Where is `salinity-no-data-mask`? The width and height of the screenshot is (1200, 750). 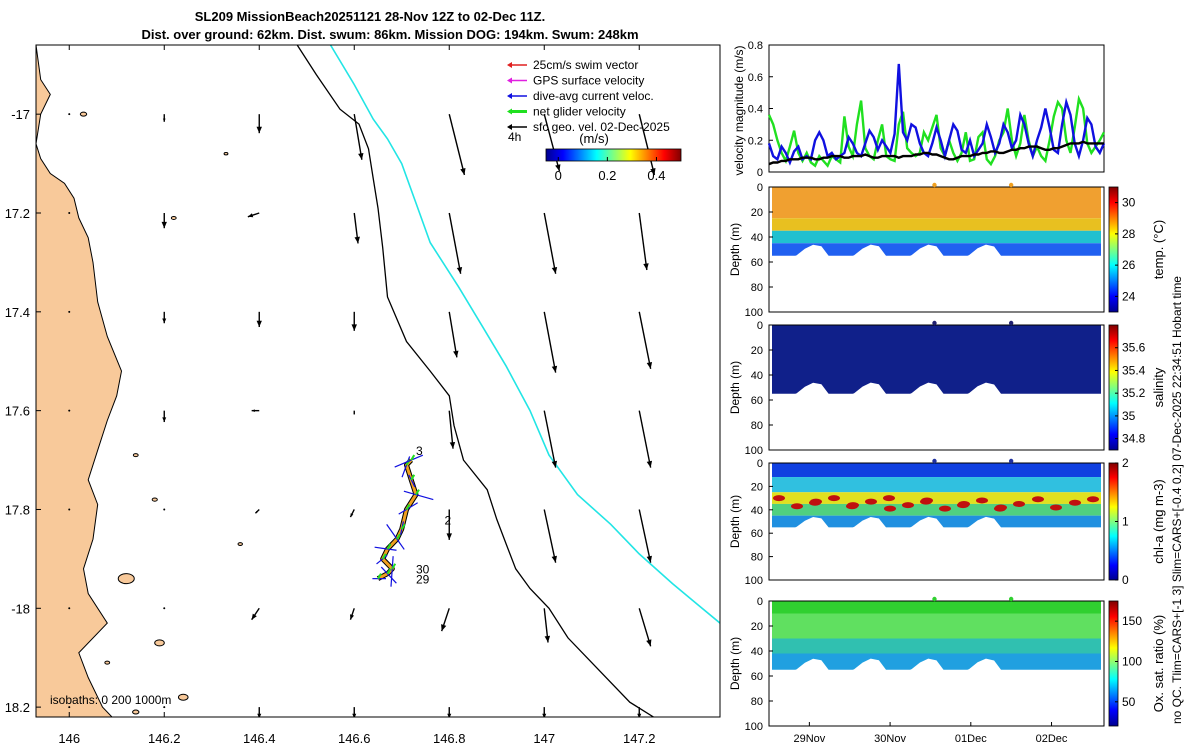 salinity-no-data-mask is located at coordinates (936, 416).